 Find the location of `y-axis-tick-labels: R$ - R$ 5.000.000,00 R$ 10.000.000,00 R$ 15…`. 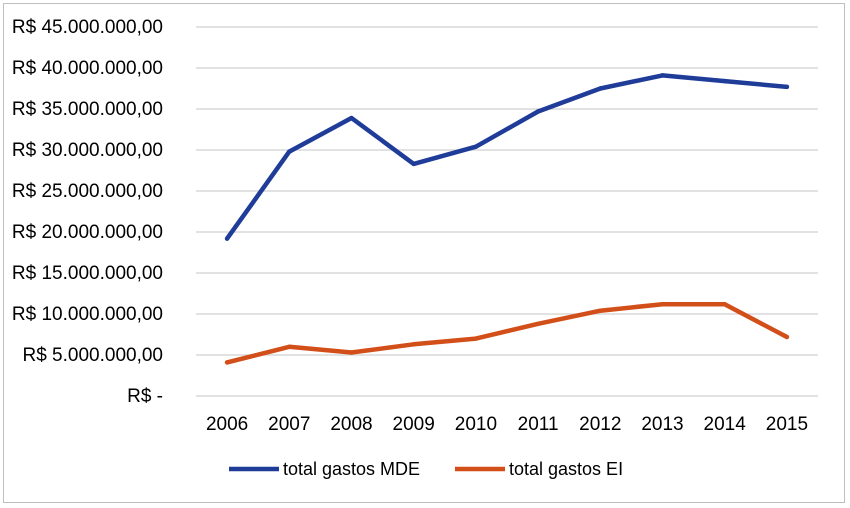

y-axis-tick-labels: R$ - R$ 5.000.000,00 R$ 10.000.000,00 R$ 15… is located at coordinates (87, 212).